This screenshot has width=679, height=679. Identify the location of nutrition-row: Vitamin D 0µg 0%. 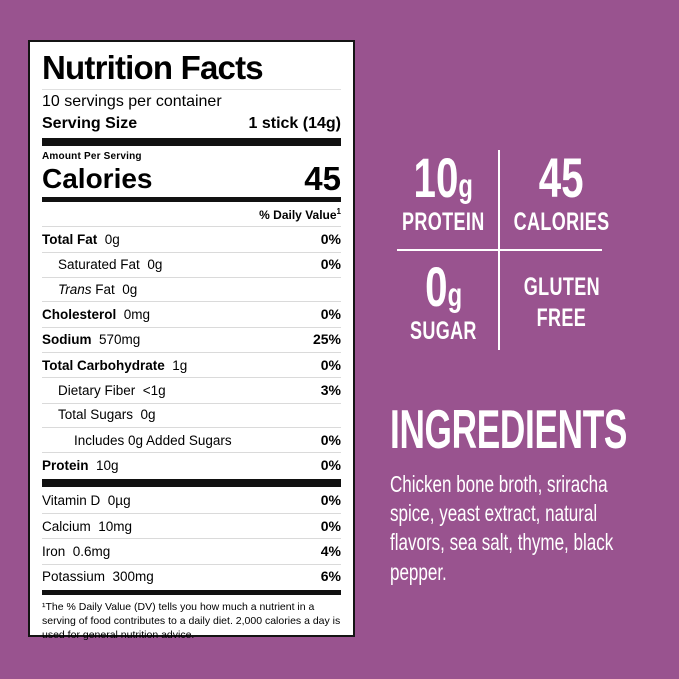
(191, 500).